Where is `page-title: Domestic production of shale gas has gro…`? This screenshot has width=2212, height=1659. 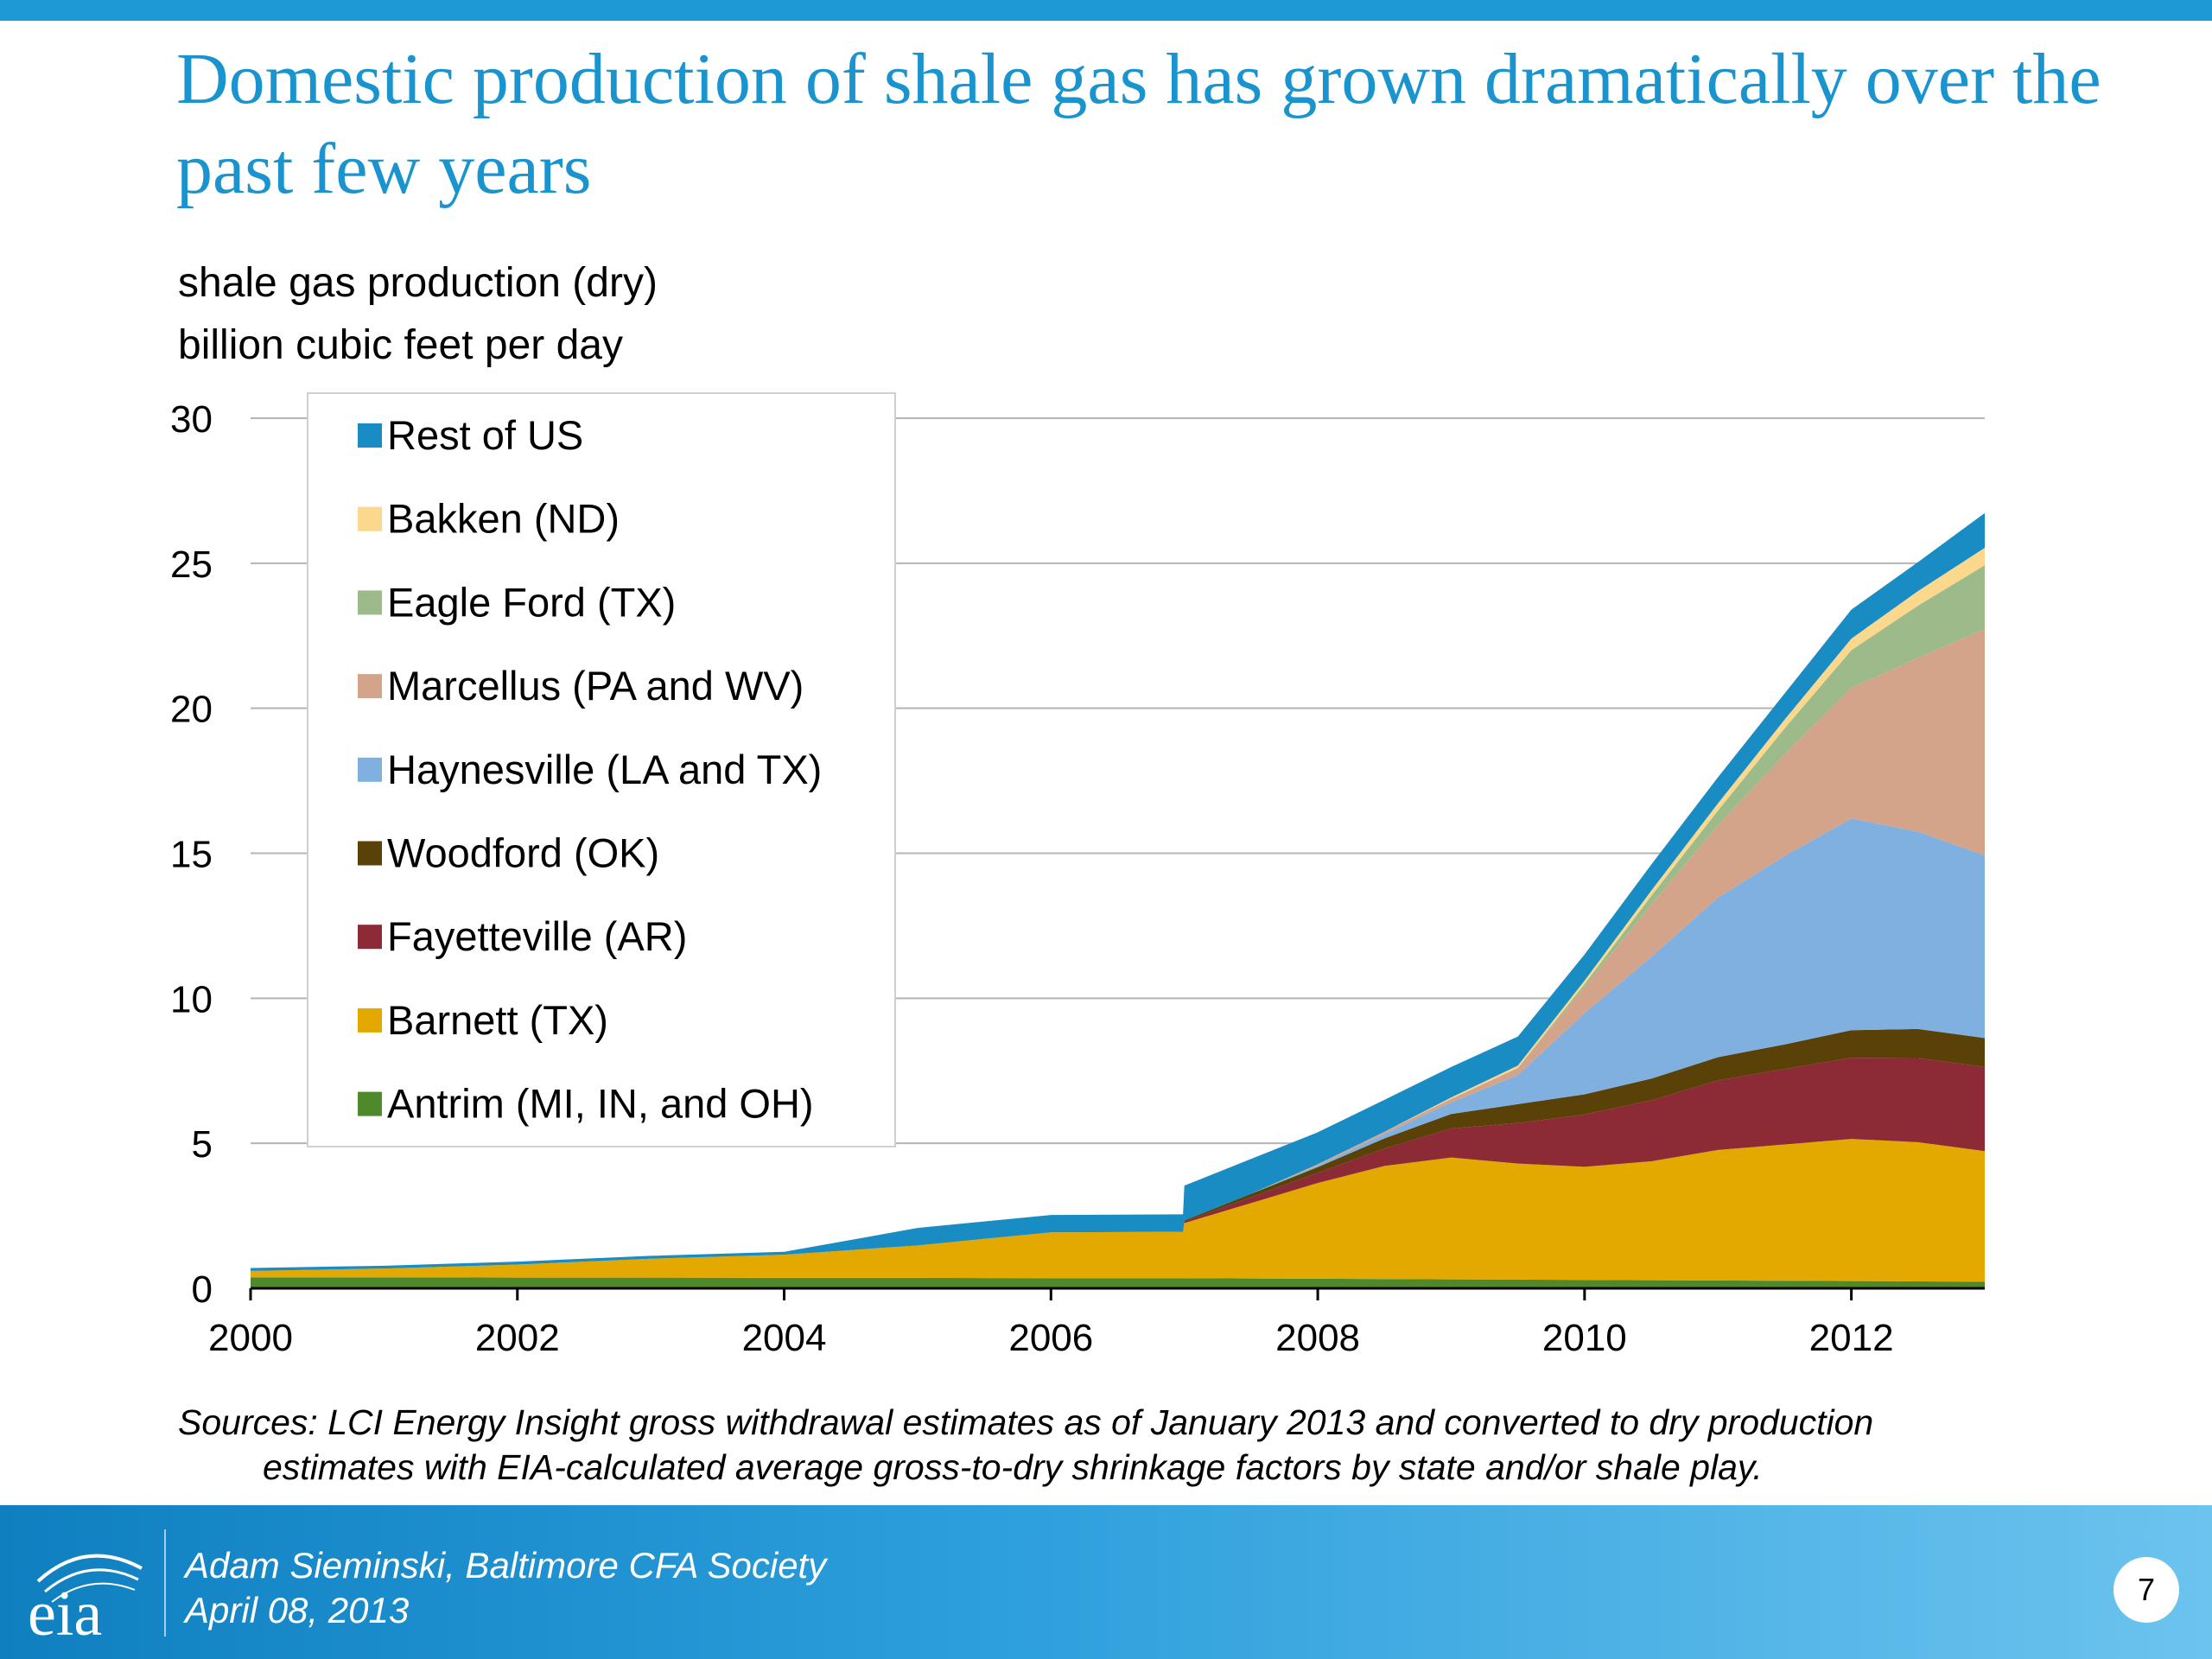 page-title: Domestic production of shale gas has gro… is located at coordinates (1138, 124).